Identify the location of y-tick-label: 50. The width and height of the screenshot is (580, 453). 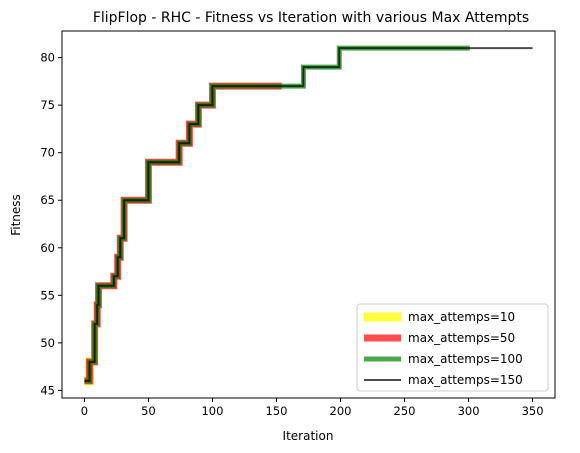
(47, 343).